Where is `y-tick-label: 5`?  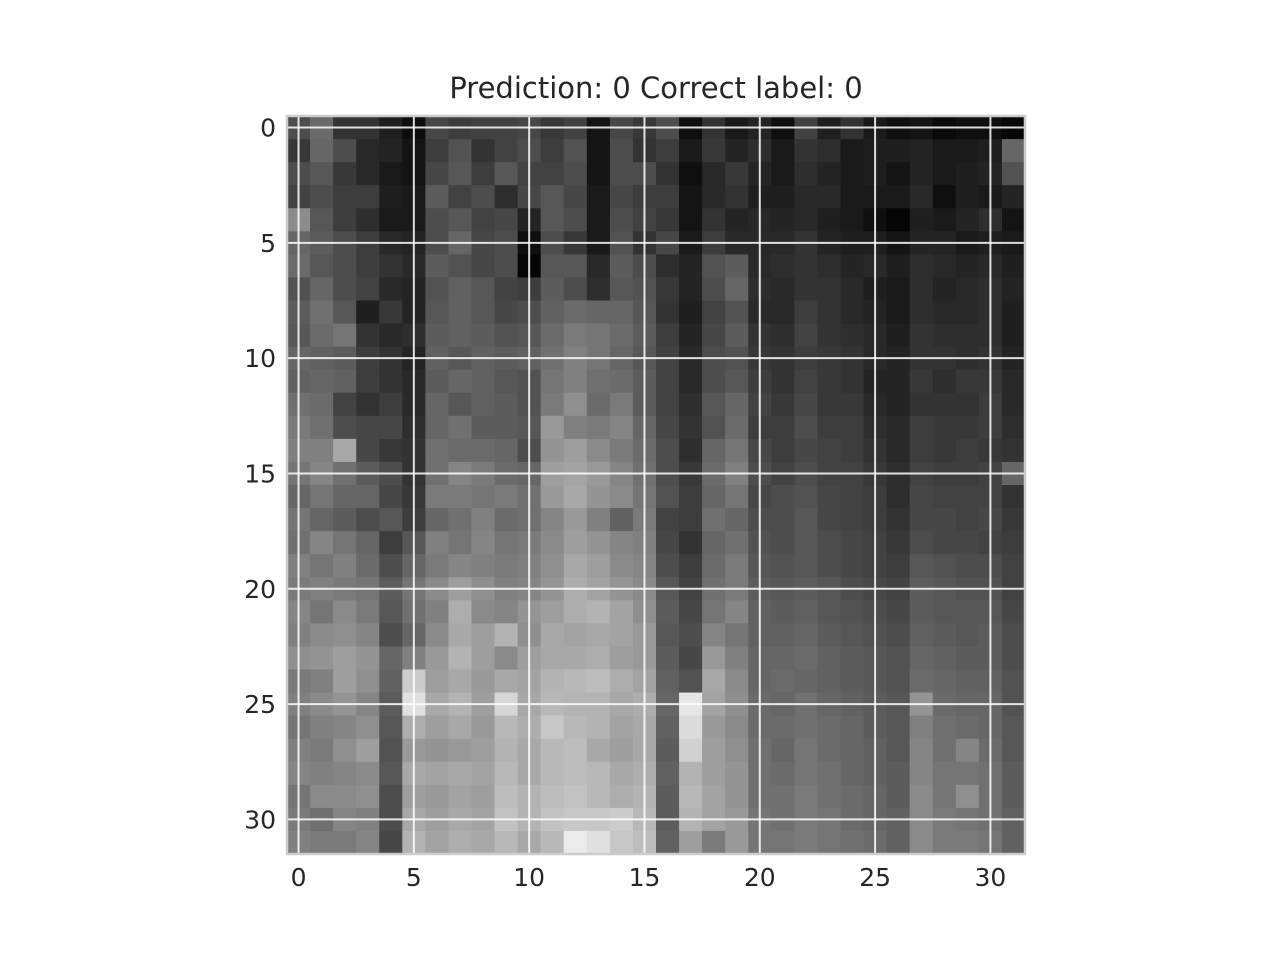
y-tick-label: 5 is located at coordinates (268, 243).